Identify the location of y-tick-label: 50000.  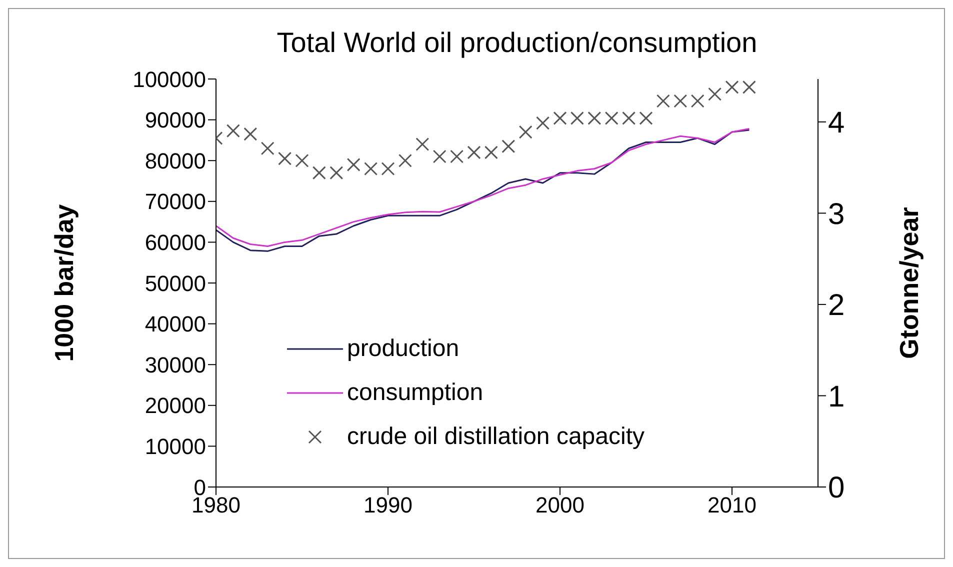
(175, 283).